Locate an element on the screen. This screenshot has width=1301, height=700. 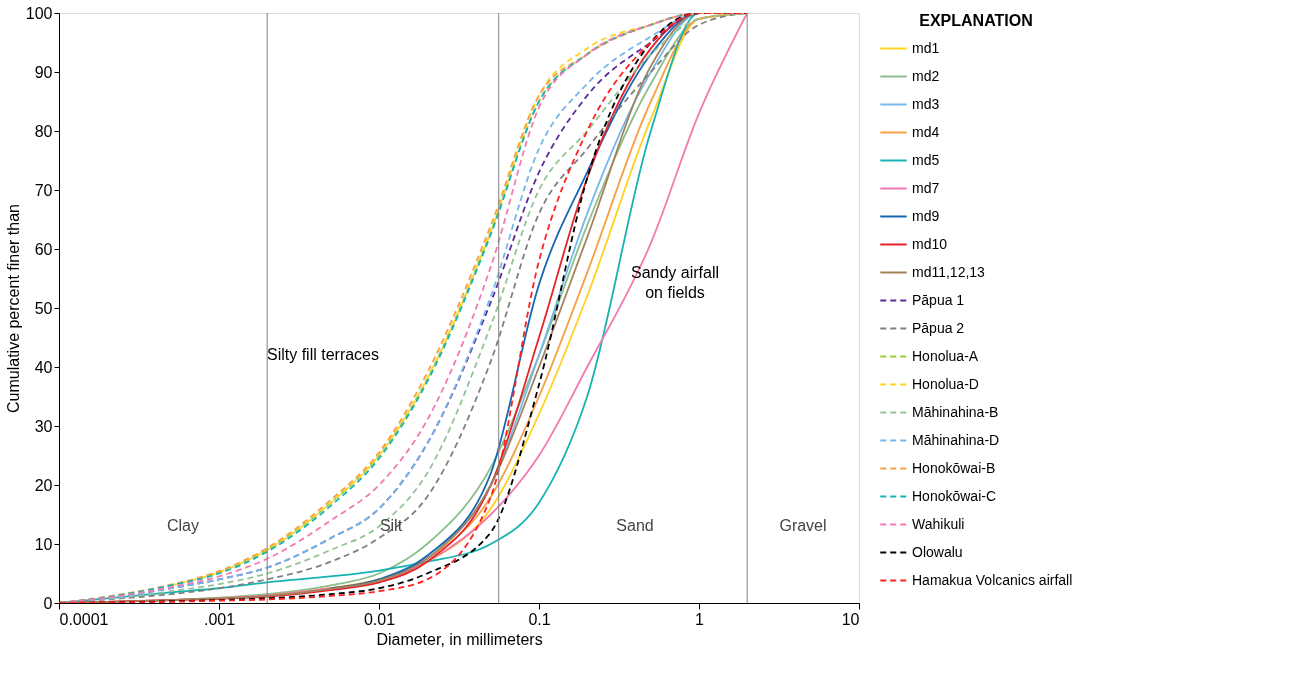
legend-label: md11,12,13 is located at coordinates (949, 271).